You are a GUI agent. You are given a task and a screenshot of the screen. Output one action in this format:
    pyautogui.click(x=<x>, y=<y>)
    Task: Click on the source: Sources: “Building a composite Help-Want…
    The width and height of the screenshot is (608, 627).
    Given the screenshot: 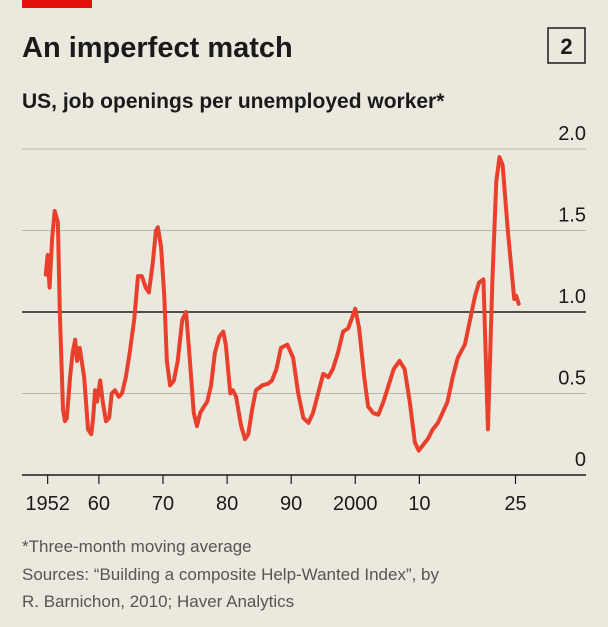 What is the action you would take?
    pyautogui.click(x=231, y=574)
    